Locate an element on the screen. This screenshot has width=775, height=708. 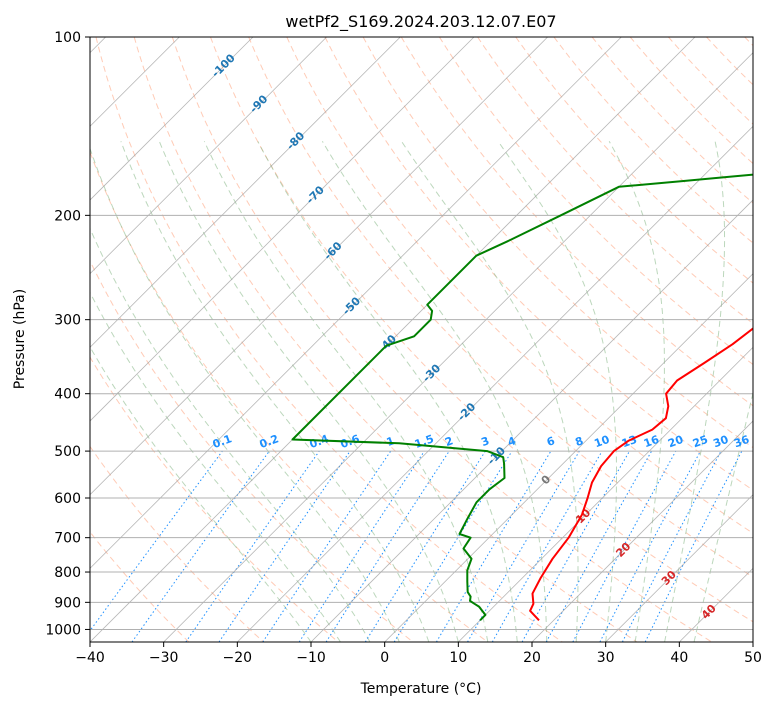
x-axis-label: Temperature (°C) is located at coordinates (421, 689).